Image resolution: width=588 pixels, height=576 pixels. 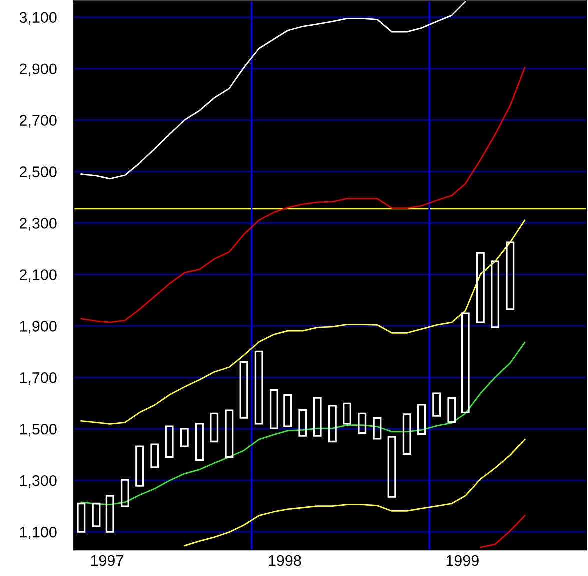 What do you see at coordinates (38, 224) in the screenshot?
I see `y-tick-label: 2,300` at bounding box center [38, 224].